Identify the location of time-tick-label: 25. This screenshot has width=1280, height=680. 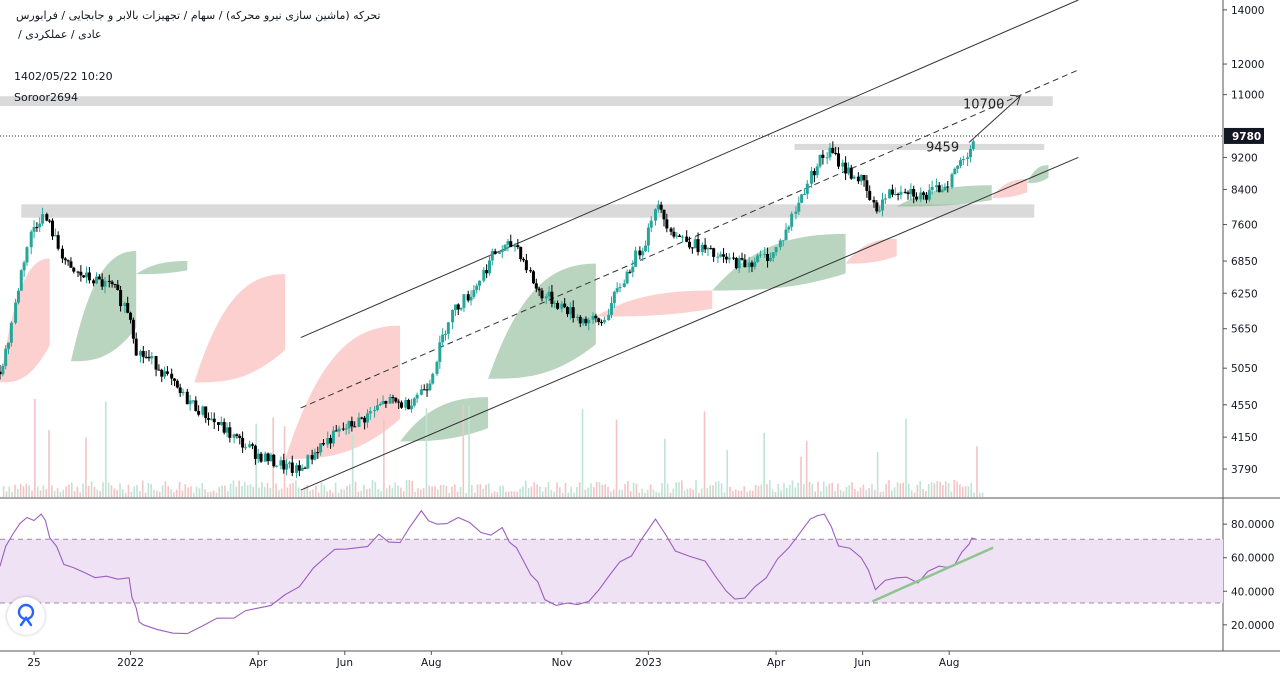
(33, 663).